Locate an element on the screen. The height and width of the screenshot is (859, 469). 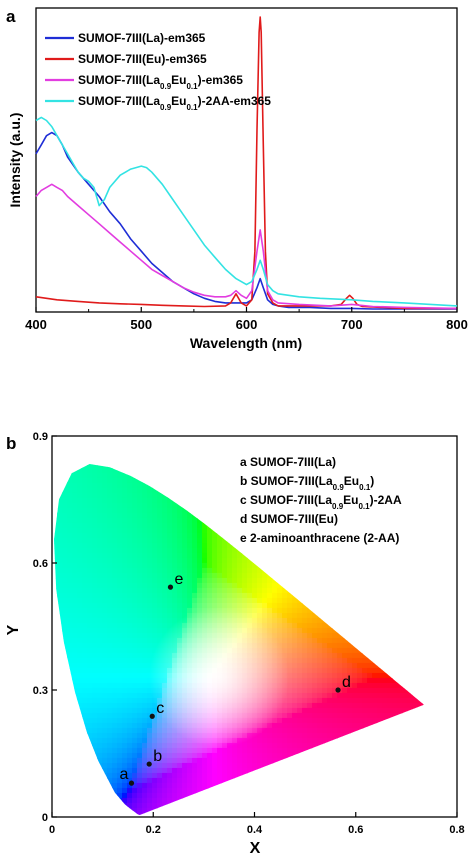
cie-point-c is located at coordinates (152, 716).